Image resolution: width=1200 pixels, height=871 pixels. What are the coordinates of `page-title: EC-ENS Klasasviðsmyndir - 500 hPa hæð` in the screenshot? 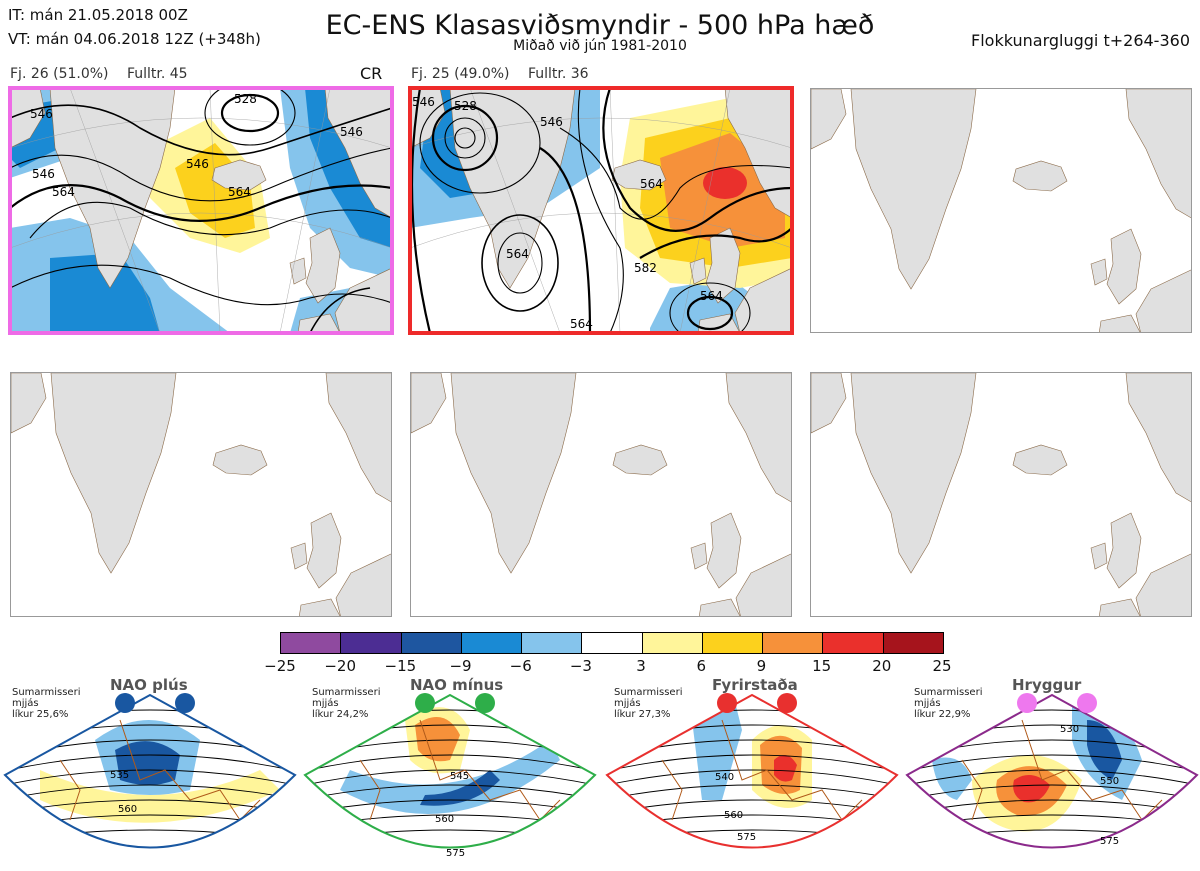 It's located at (600, 25).